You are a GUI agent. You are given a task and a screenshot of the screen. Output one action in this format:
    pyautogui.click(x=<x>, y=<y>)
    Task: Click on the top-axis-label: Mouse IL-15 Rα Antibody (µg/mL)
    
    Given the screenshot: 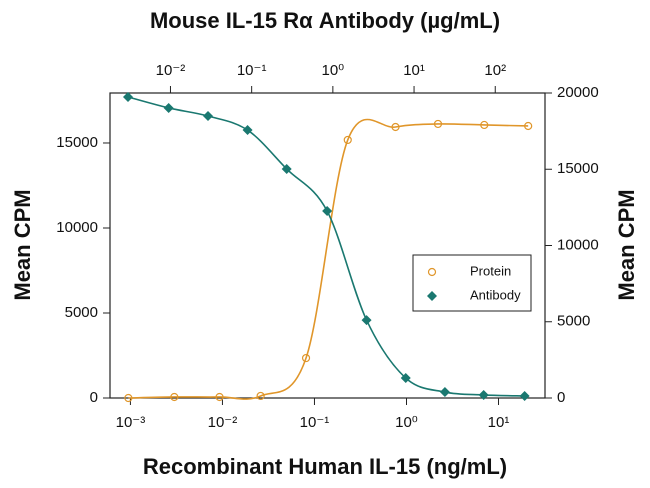 What is the action you would take?
    pyautogui.click(x=325, y=20)
    